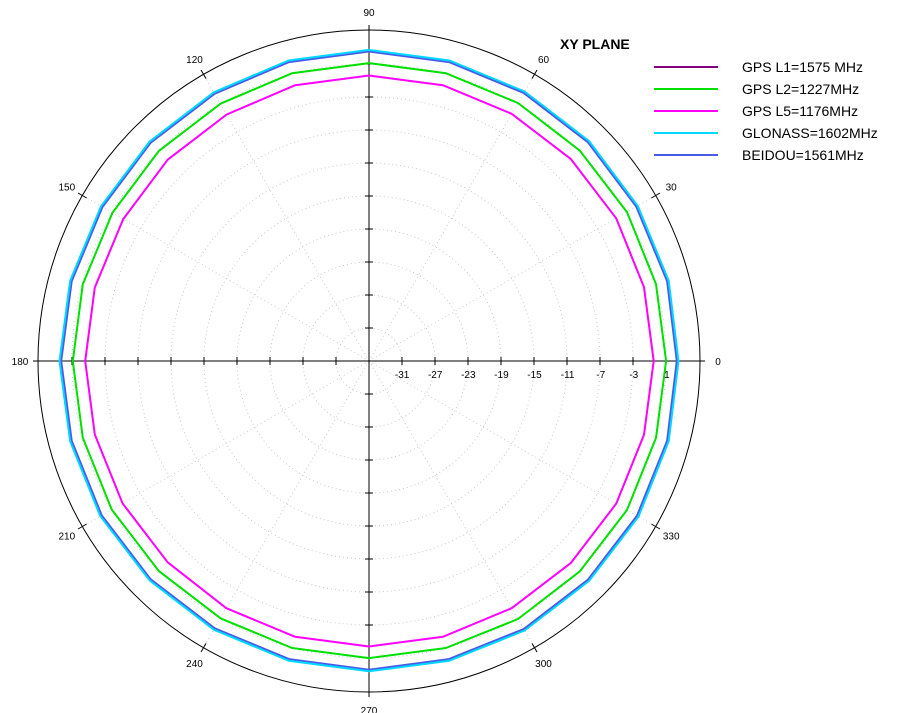  Describe the element at coordinates (20, 362) in the screenshot. I see `angle-label: 180` at that location.